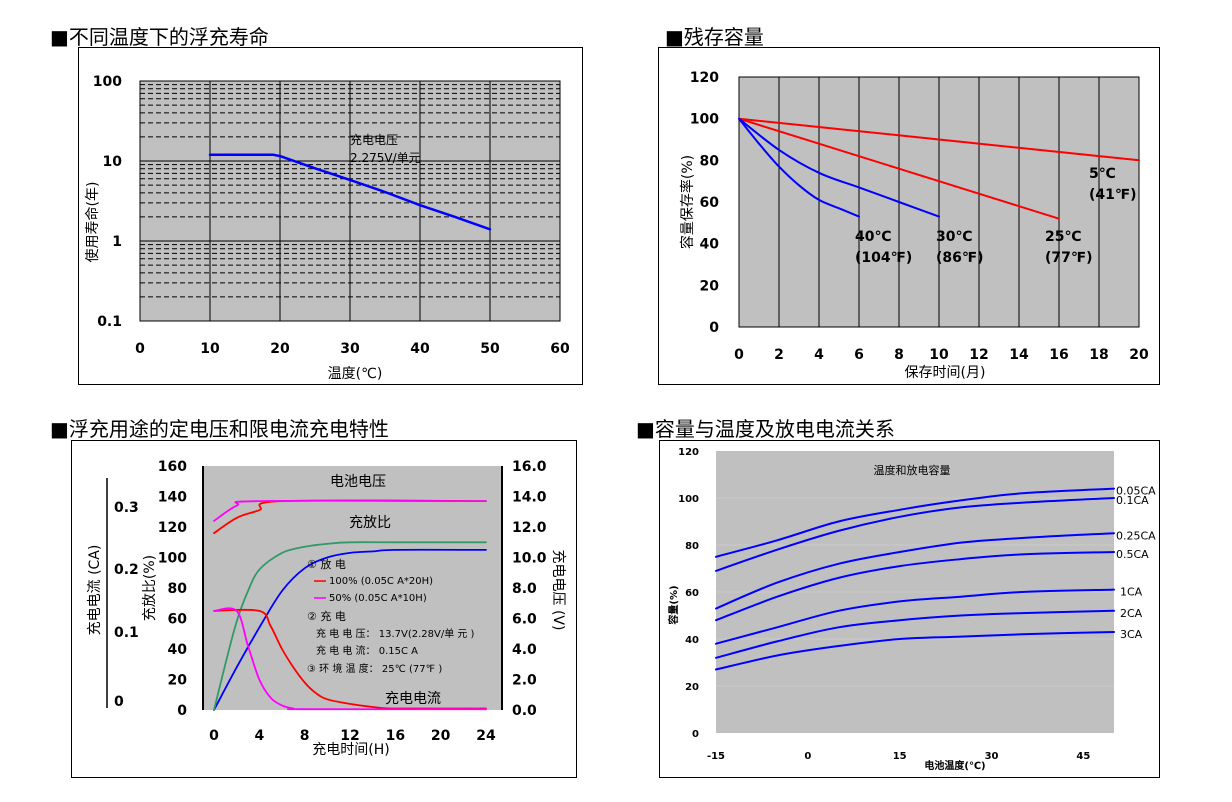 The height and width of the screenshot is (802, 1232). I want to click on capacity-temp-series-label: 0.25CA, so click(1136, 535).